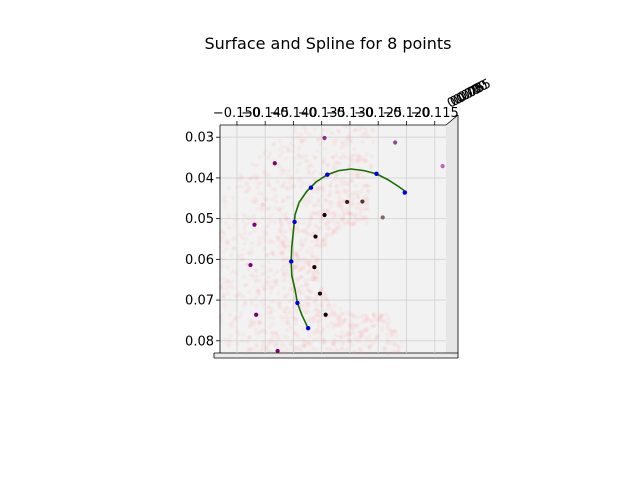 The width and height of the screenshot is (640, 480). I want to click on spline-point, so click(291, 261).